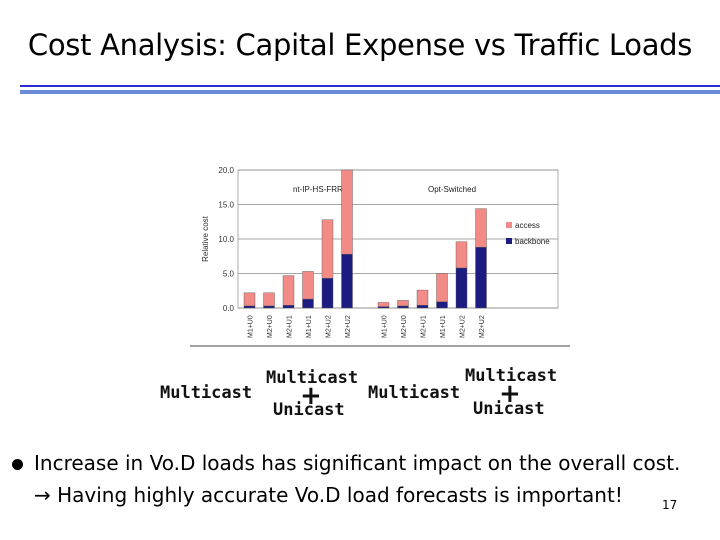 This screenshot has height=540, width=720. I want to click on label-unicast-4: Unicast, so click(509, 409).